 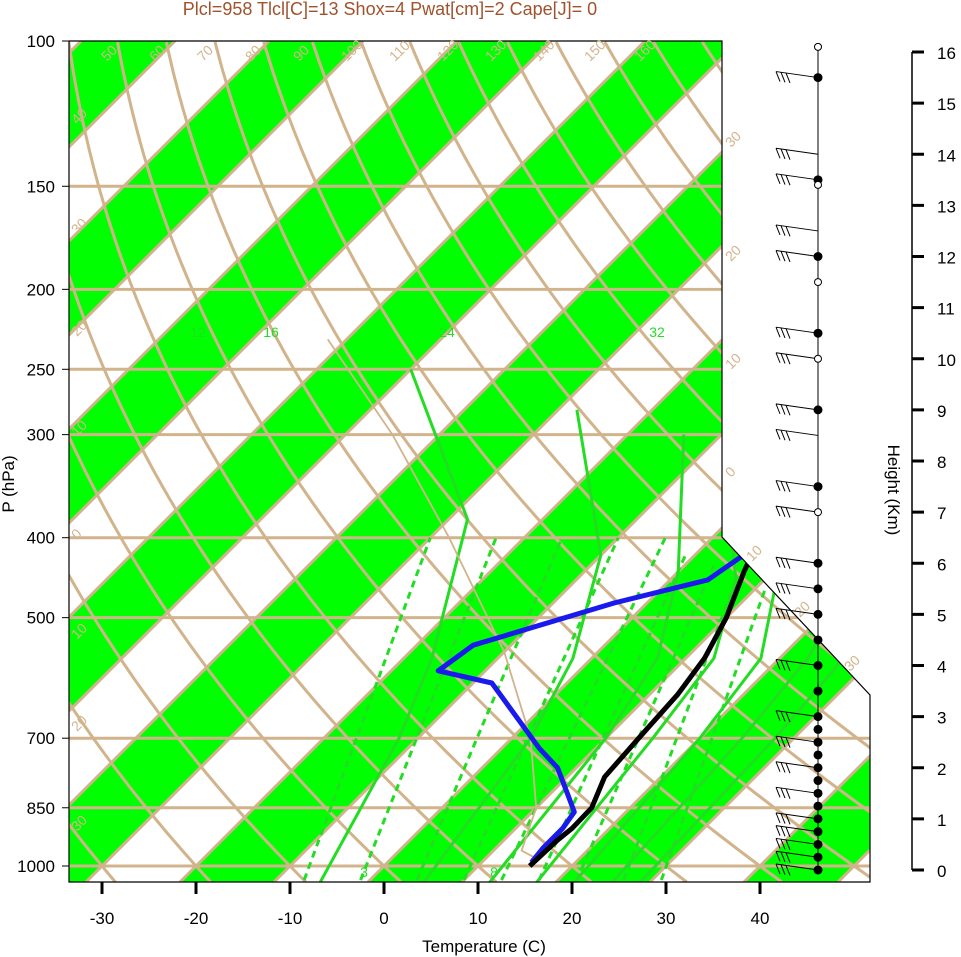 I want to click on temperature-tick-label: 0, so click(x=383, y=918).